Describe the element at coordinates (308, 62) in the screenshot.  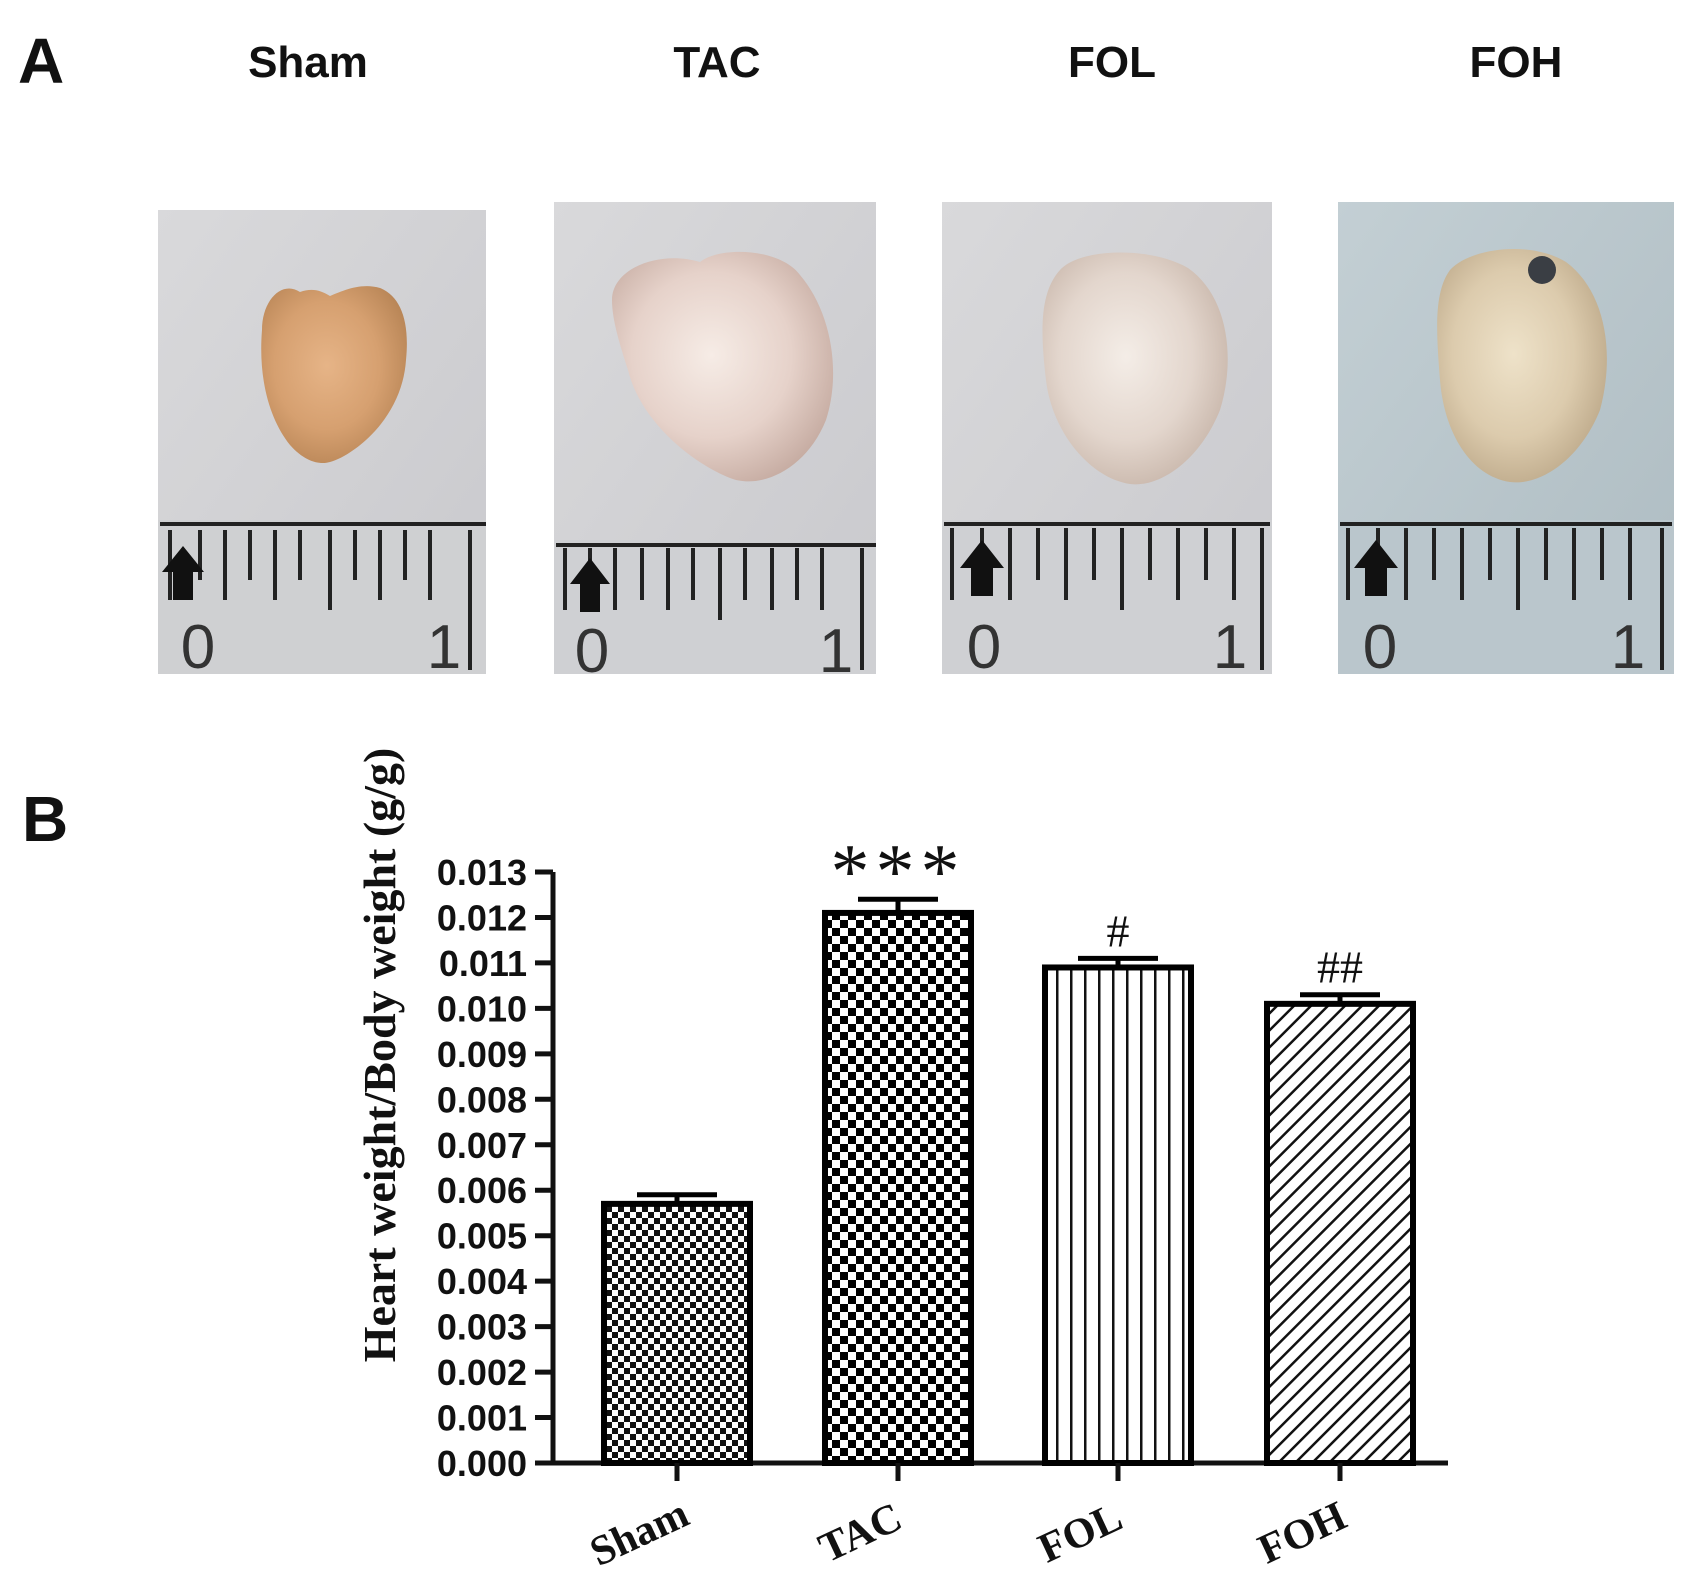
I see `photo-title-sham: Sham` at that location.